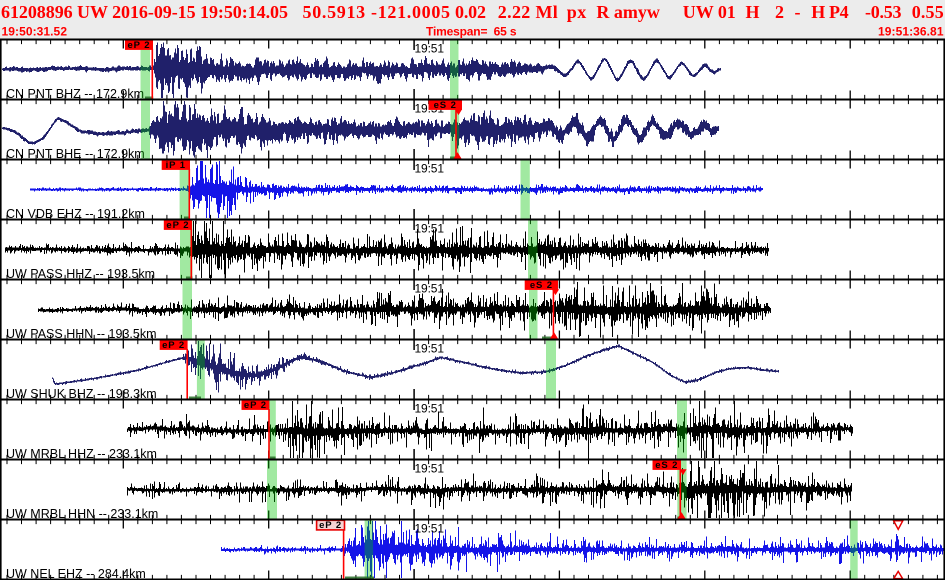 Image resolution: width=945 pixels, height=580 pixels. What do you see at coordinates (883, 12) in the screenshot?
I see `svg-text: -0.53` at bounding box center [883, 12].